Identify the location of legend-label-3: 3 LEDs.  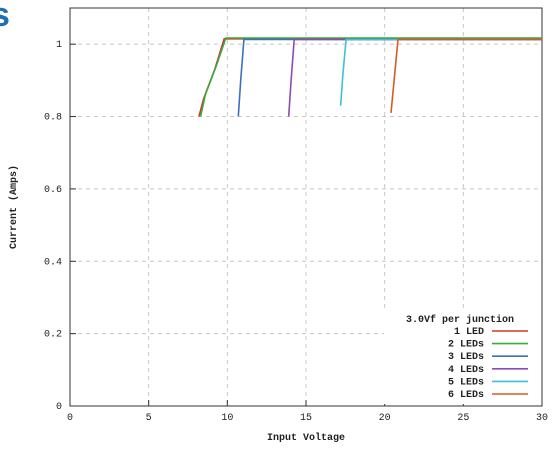
(466, 357).